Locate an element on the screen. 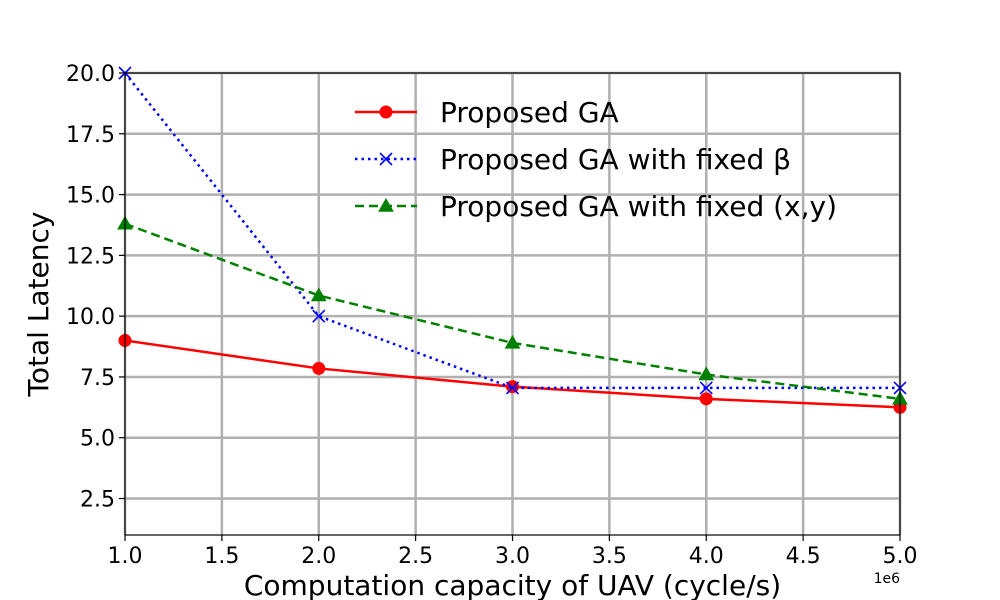  y-tick-label: 2.5 is located at coordinates (97, 500).